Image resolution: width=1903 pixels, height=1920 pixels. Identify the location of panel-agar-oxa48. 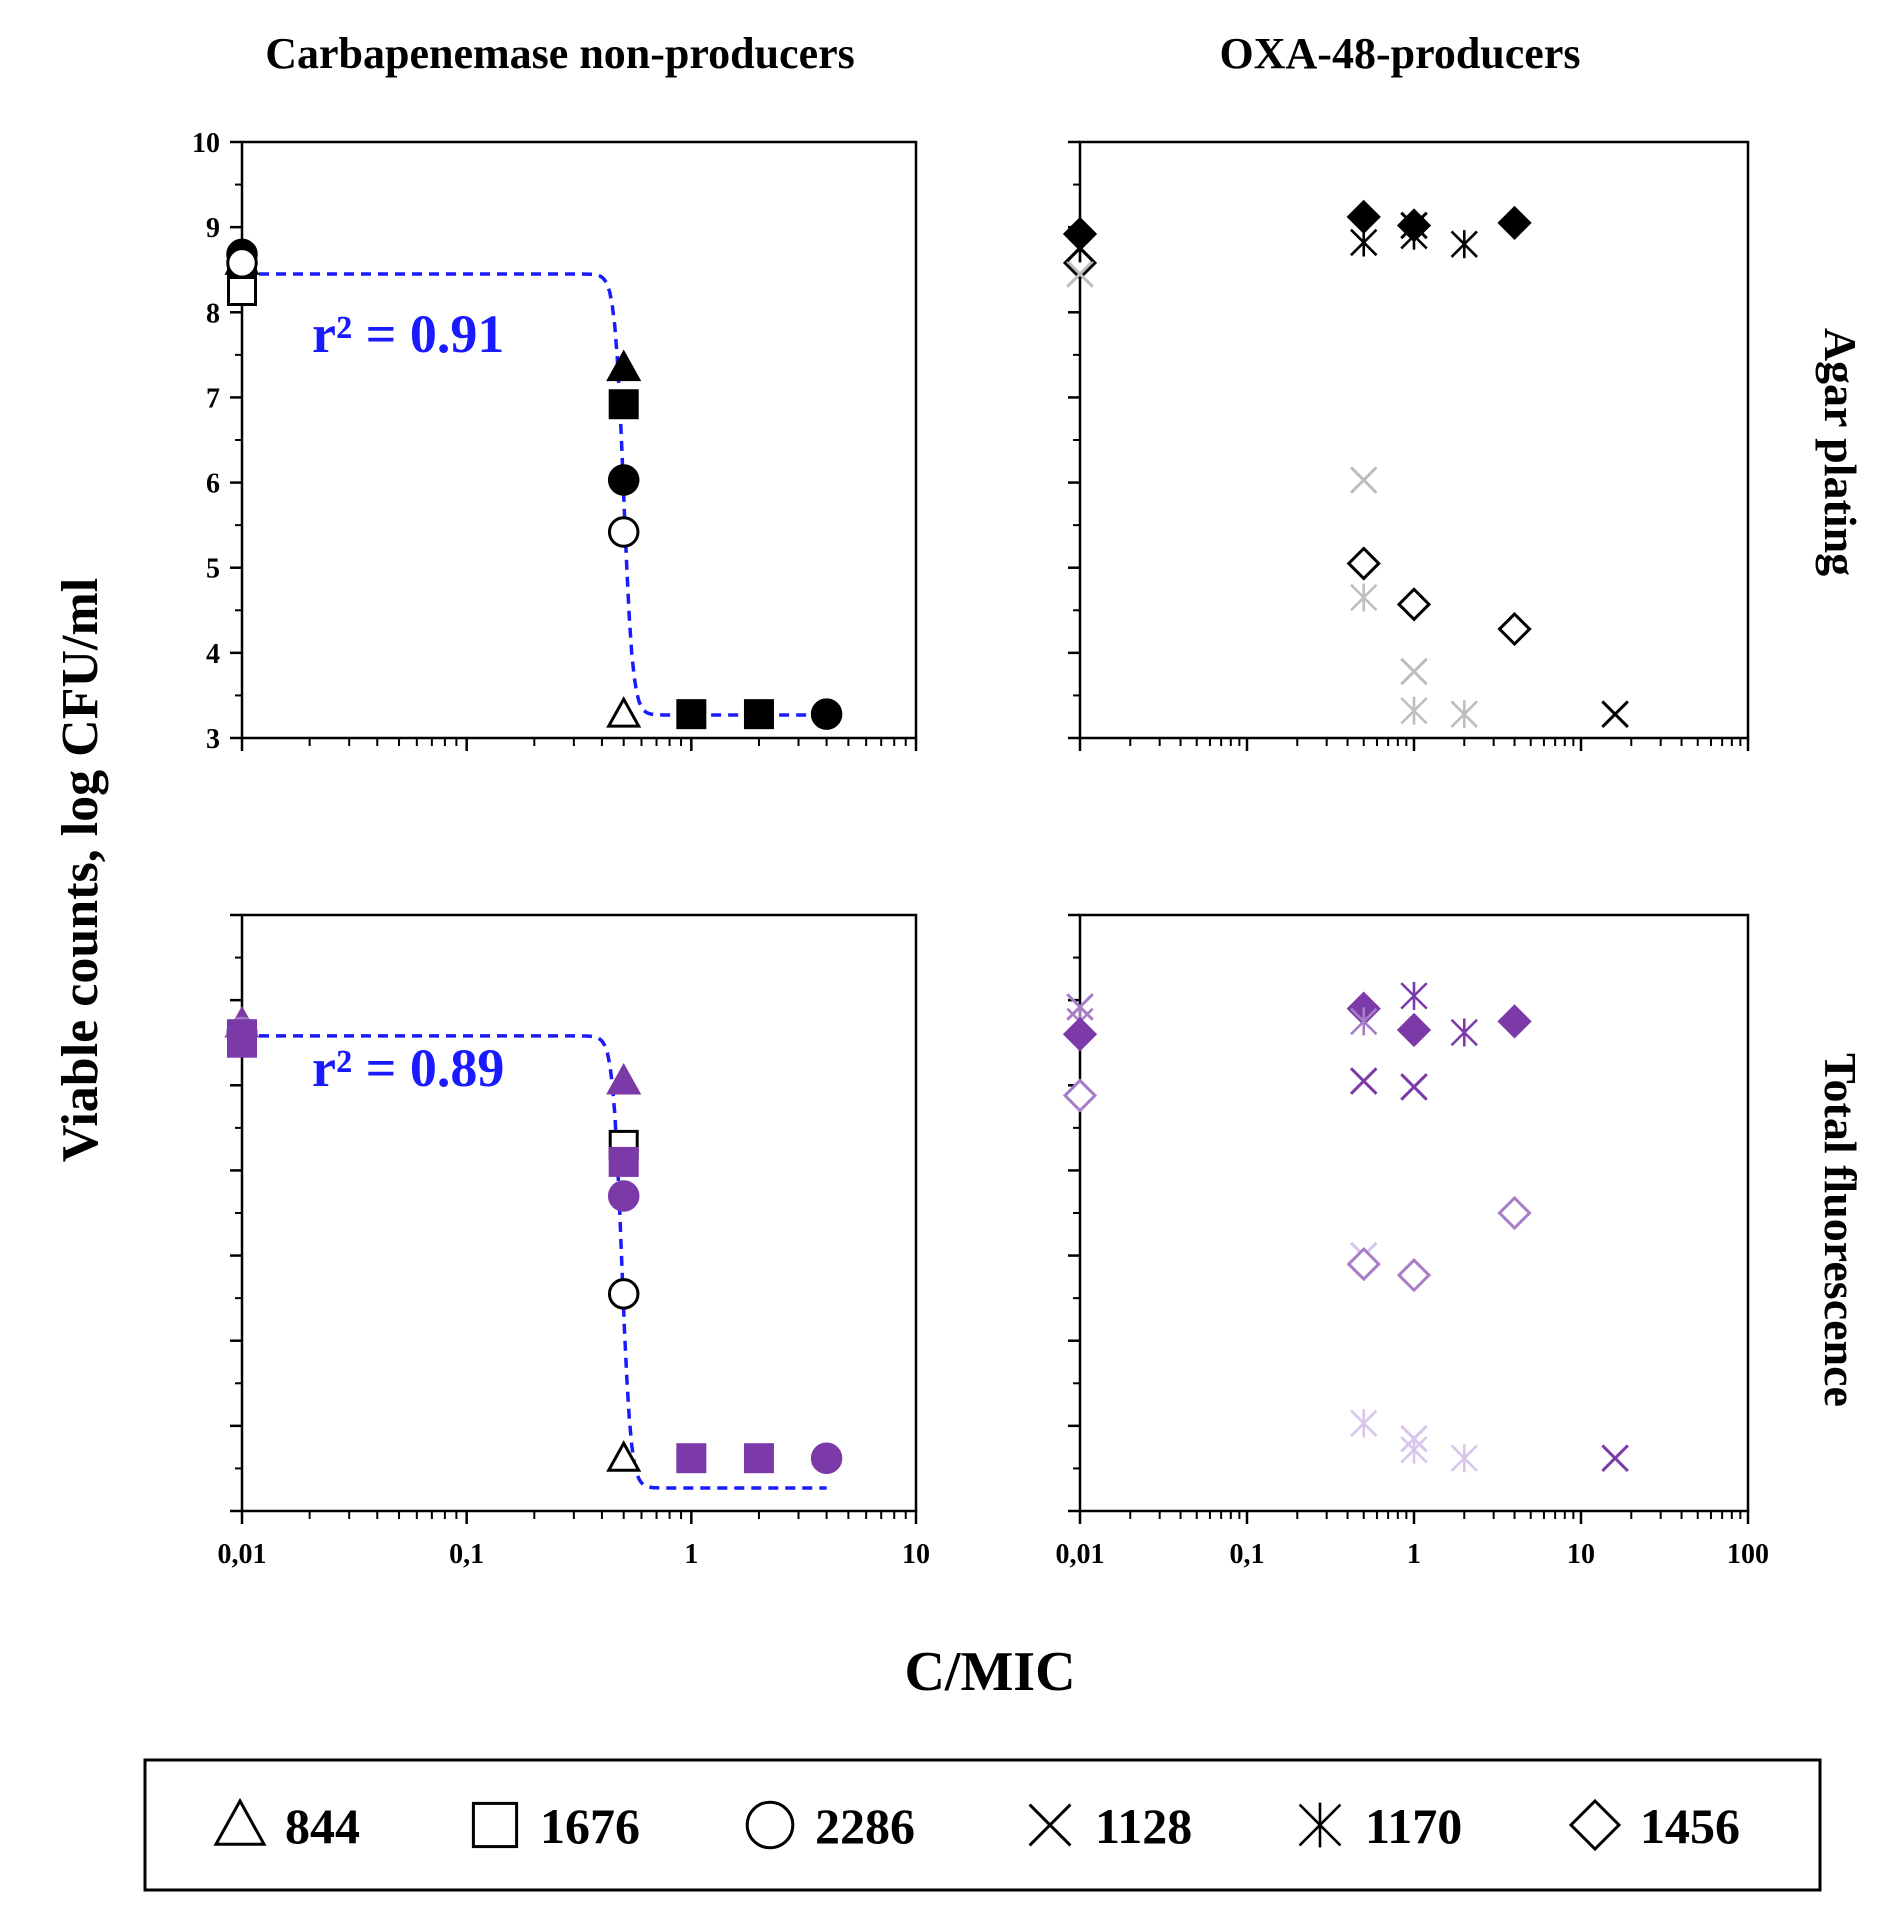
(1406, 445).